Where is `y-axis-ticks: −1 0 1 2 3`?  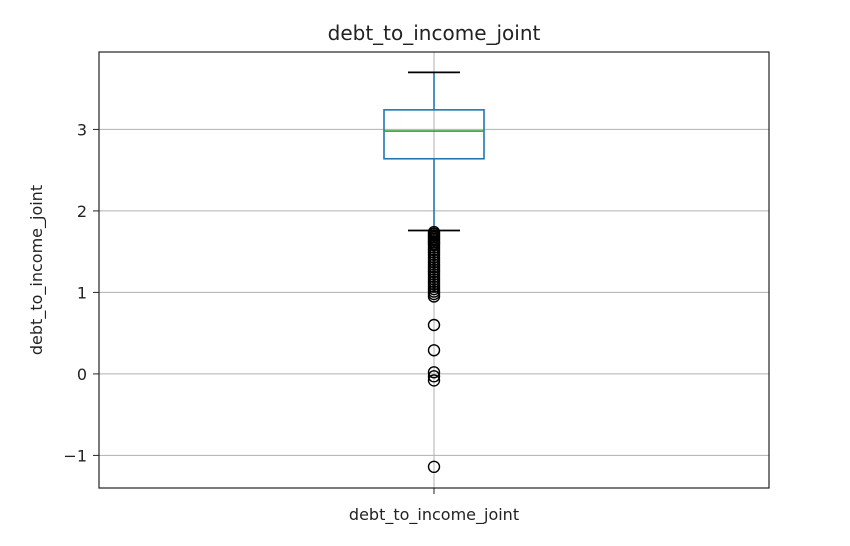
y-axis-ticks: −1 0 1 2 3 is located at coordinates (81, 292).